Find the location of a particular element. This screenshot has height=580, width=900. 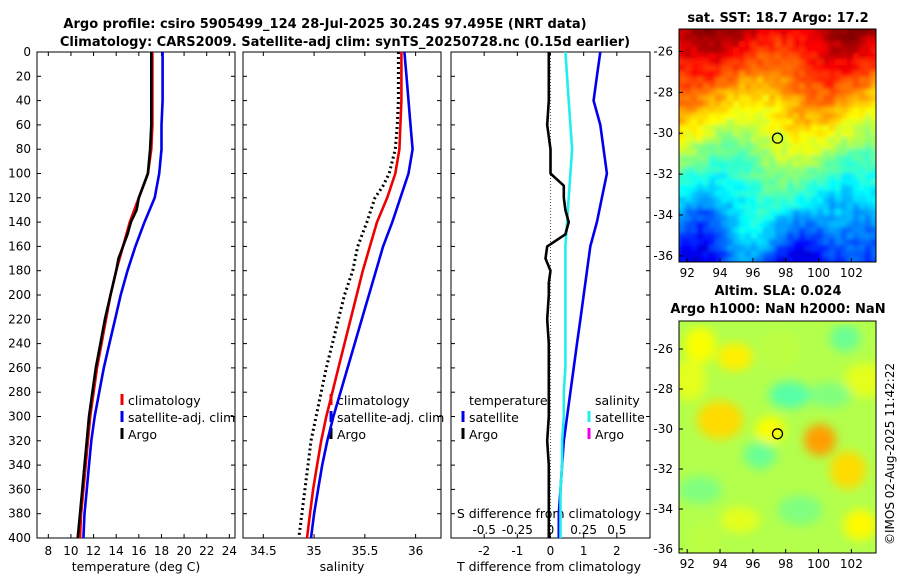

legend-label-climatology: climatology is located at coordinates (164, 400).